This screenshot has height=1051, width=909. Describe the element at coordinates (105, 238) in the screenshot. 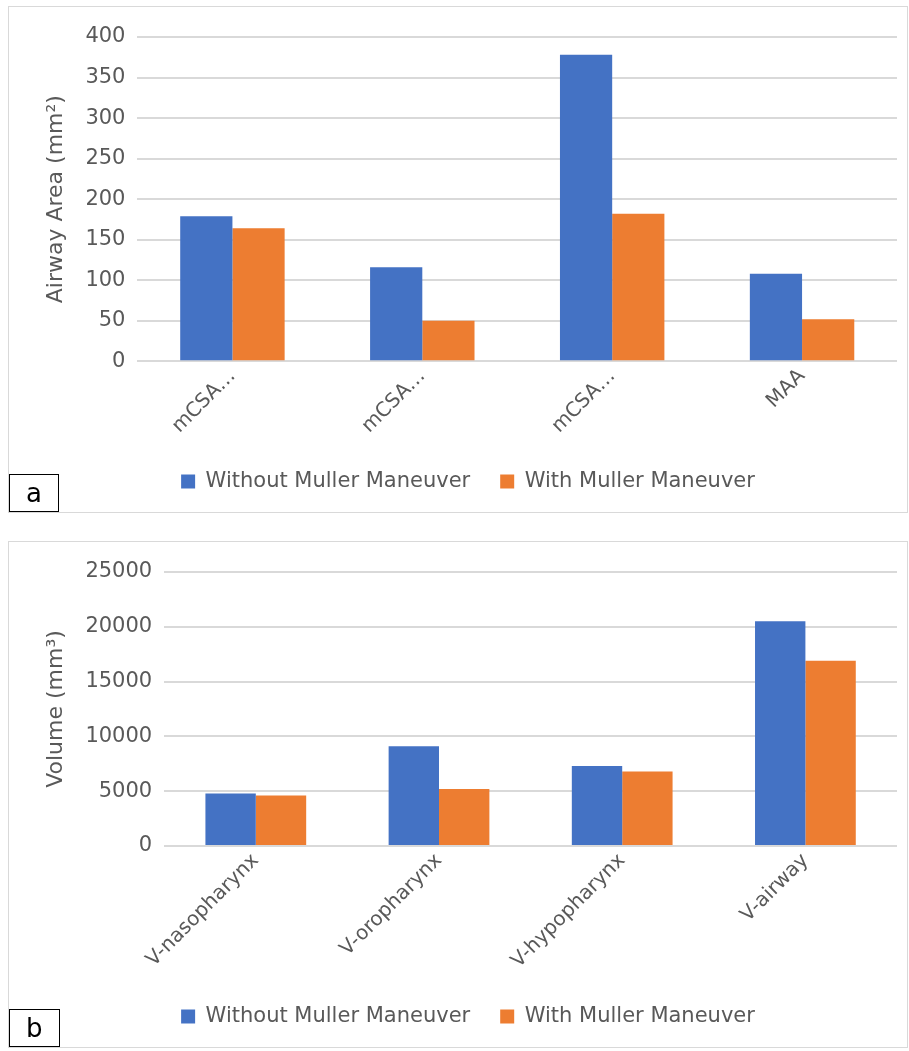

I see `y-tick-label: 150` at that location.